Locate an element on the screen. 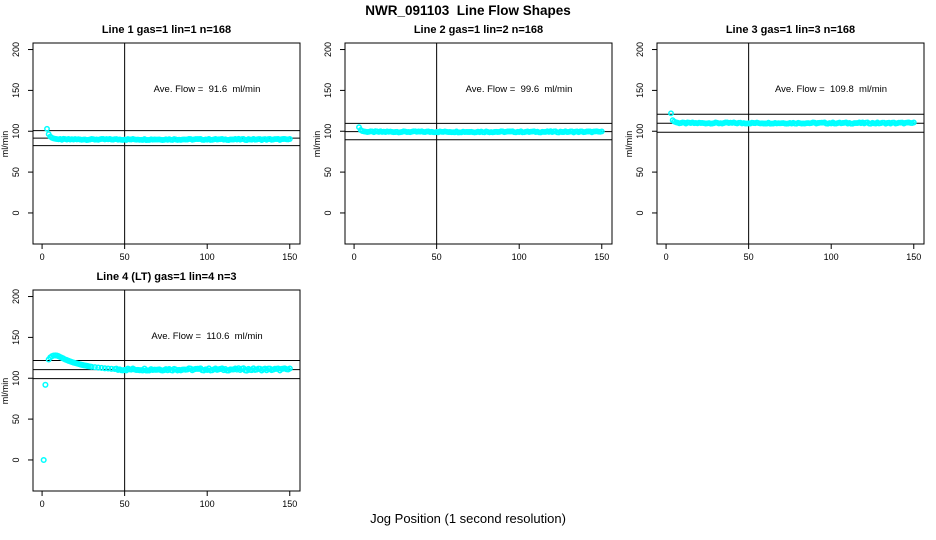 The image size is (936, 540). subplot-title: Line 3 gas=1 lin=3 n=168 is located at coordinates (790, 30).